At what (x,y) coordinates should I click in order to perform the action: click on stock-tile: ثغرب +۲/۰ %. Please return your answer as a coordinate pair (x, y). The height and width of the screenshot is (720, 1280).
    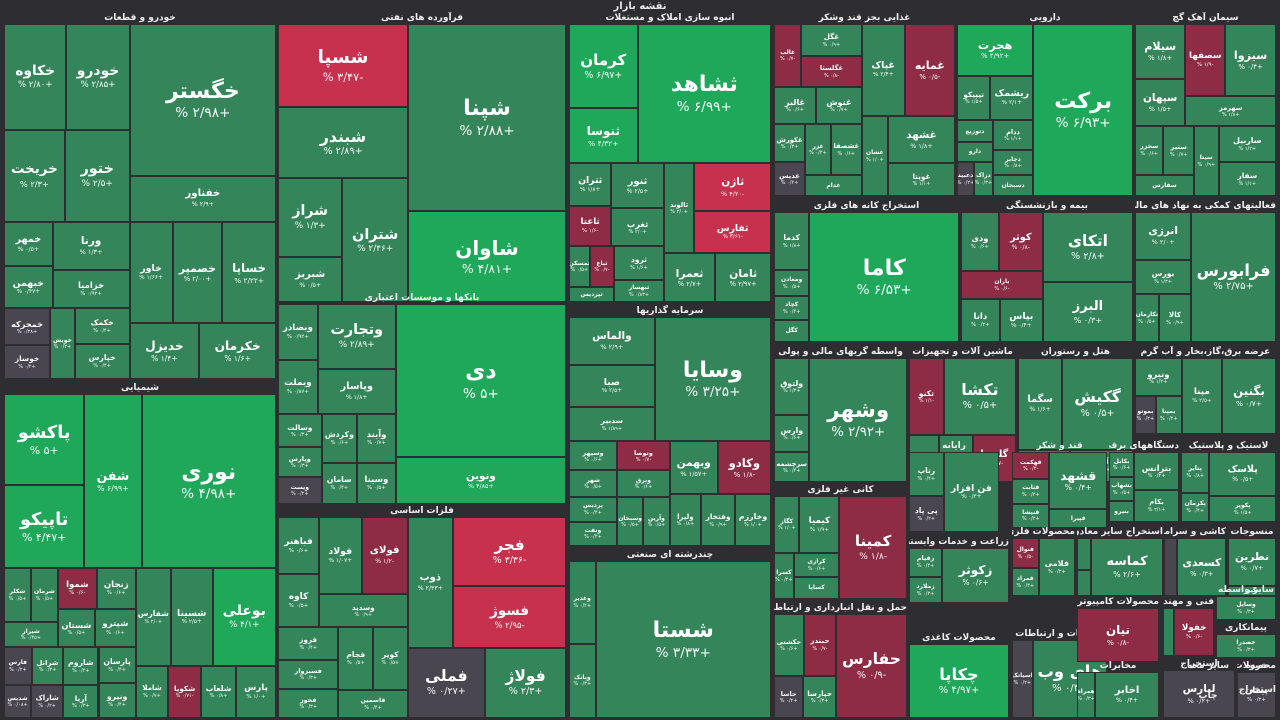
    Looking at the image, I should click on (637, 227).